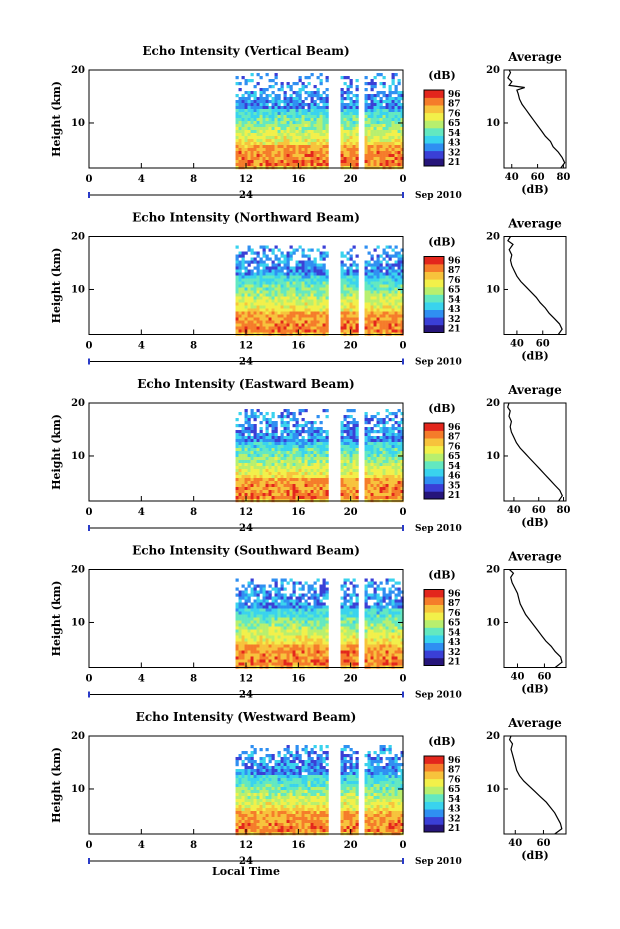 The image size is (620, 929). I want to click on average-x-label: (dB), so click(534, 522).